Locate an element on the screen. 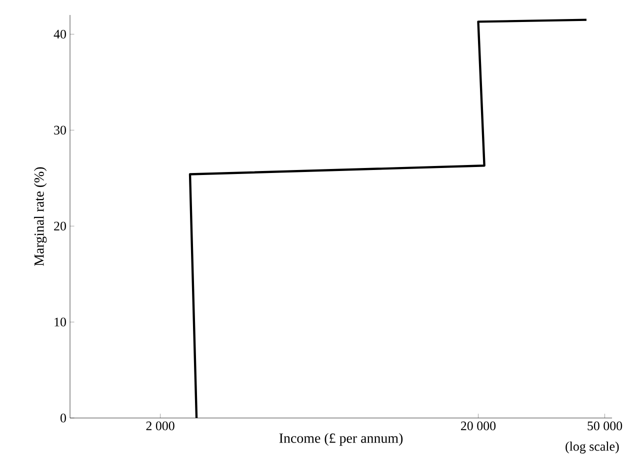 Image resolution: width=627 pixels, height=469 pixels. y-tick-label: 10 is located at coordinates (60, 322).